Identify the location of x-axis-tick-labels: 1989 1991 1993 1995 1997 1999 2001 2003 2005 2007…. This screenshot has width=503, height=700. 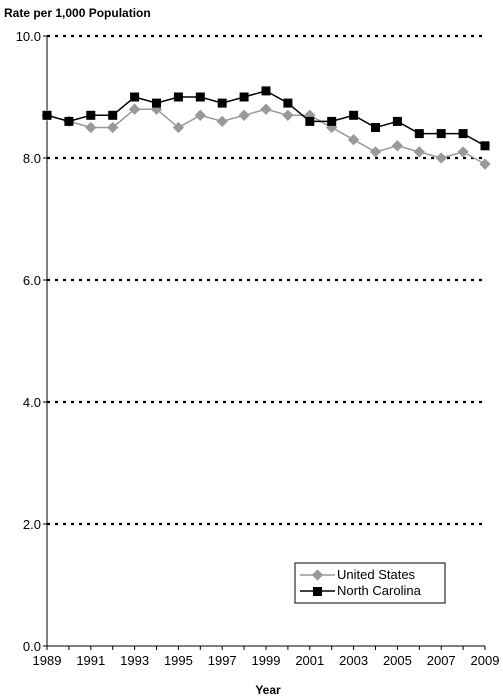
(266, 660).